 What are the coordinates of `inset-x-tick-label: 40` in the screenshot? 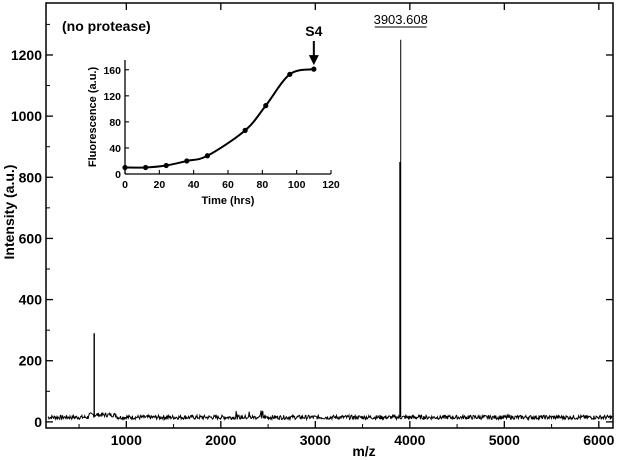 It's located at (194, 185).